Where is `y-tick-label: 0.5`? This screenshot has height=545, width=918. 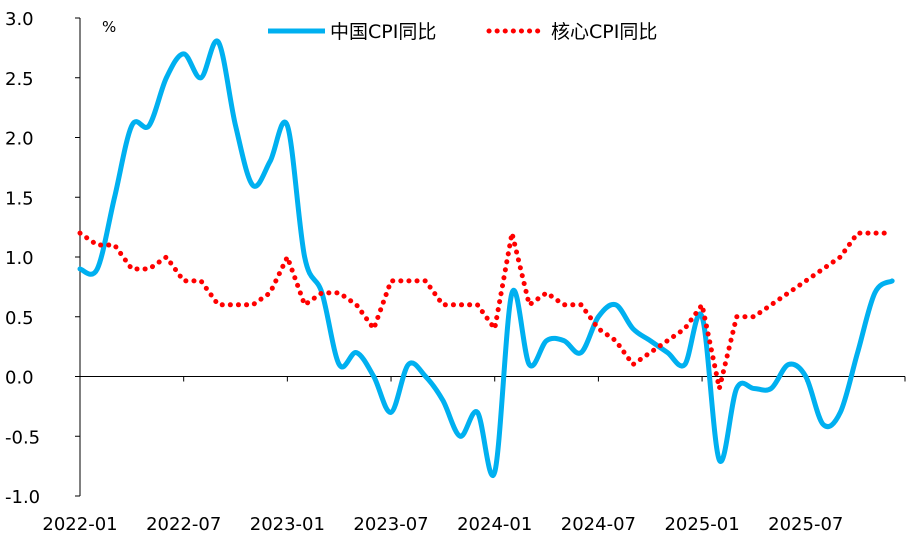
y-tick-label: 0.5 is located at coordinates (19, 318).